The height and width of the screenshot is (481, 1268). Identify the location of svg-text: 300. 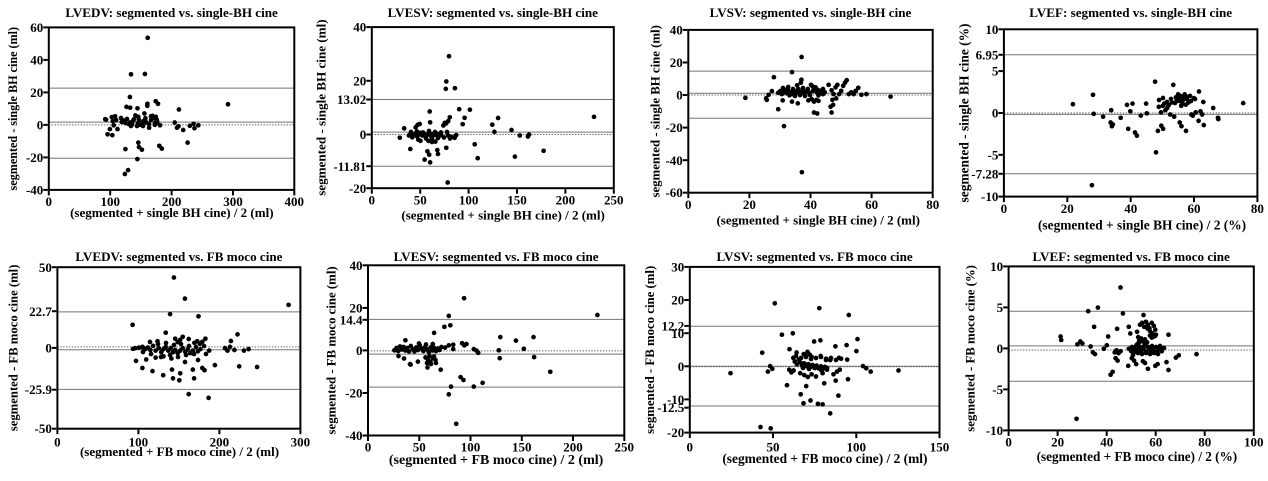
(233, 201).